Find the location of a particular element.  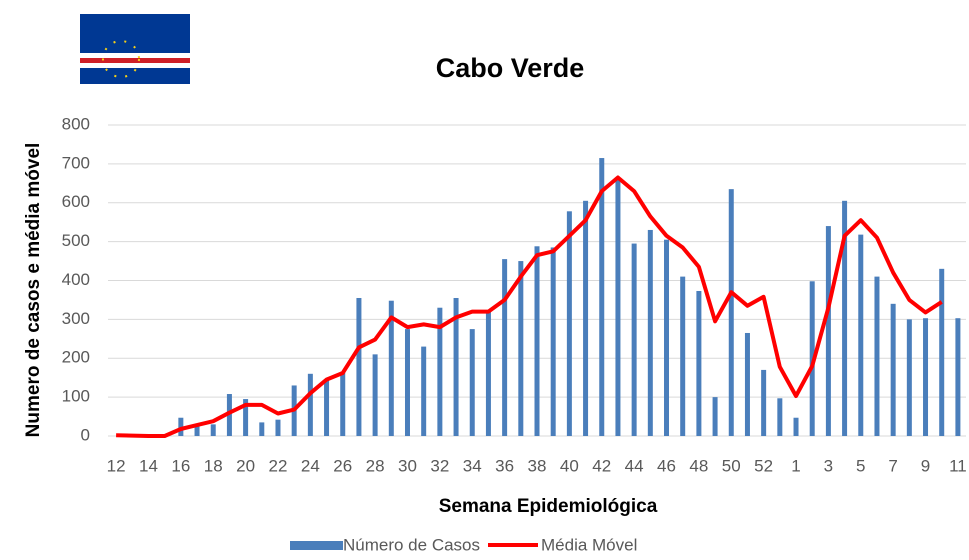

y-tick-label: 100 is located at coordinates (76, 396).